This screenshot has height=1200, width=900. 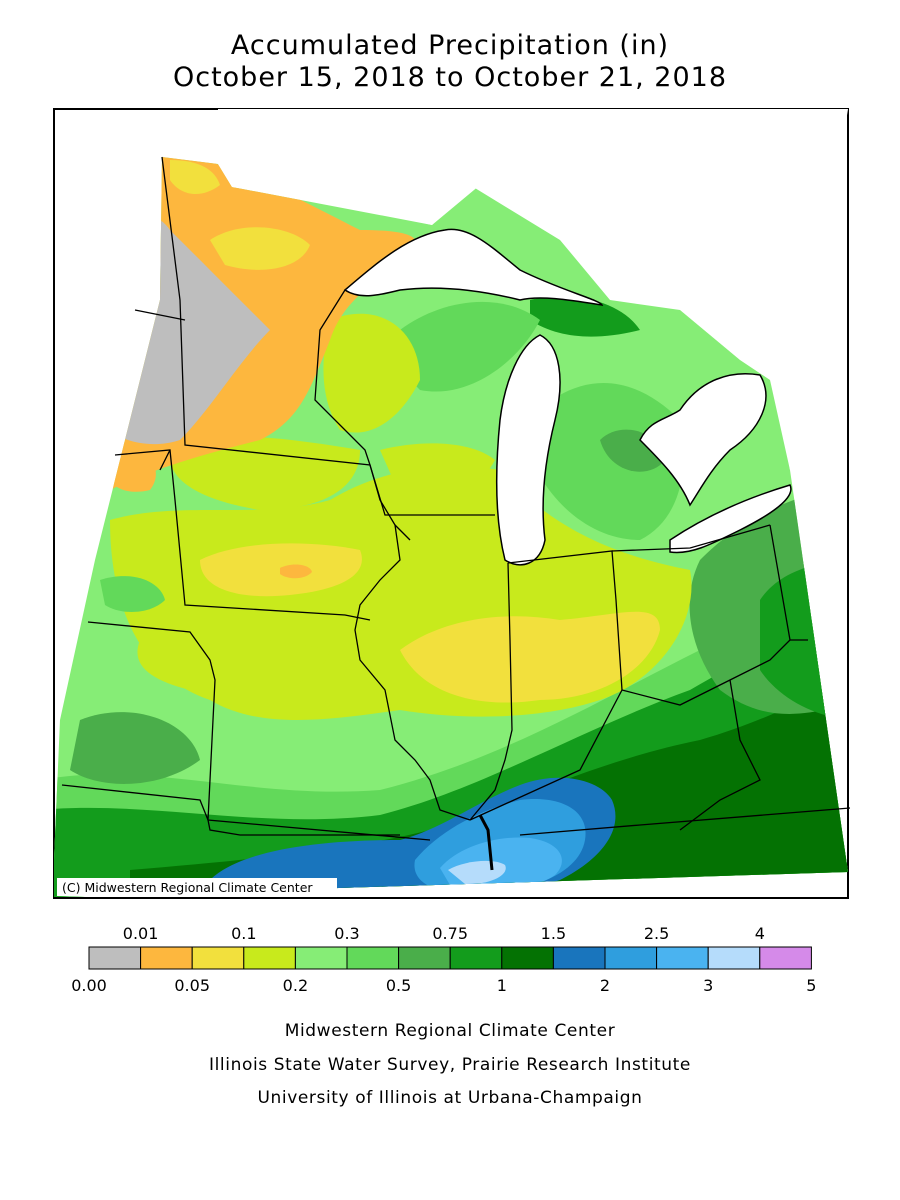 What do you see at coordinates (703, 440) in the screenshot?
I see `lake-huron` at bounding box center [703, 440].